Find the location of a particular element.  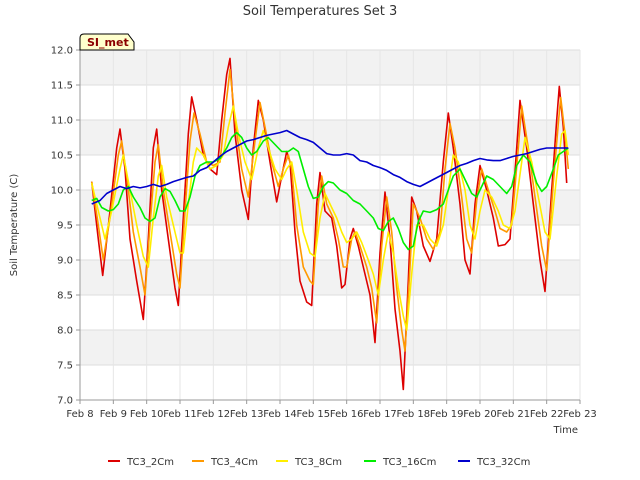

x-tick-label: Feb 17 is located at coordinates (380, 414).